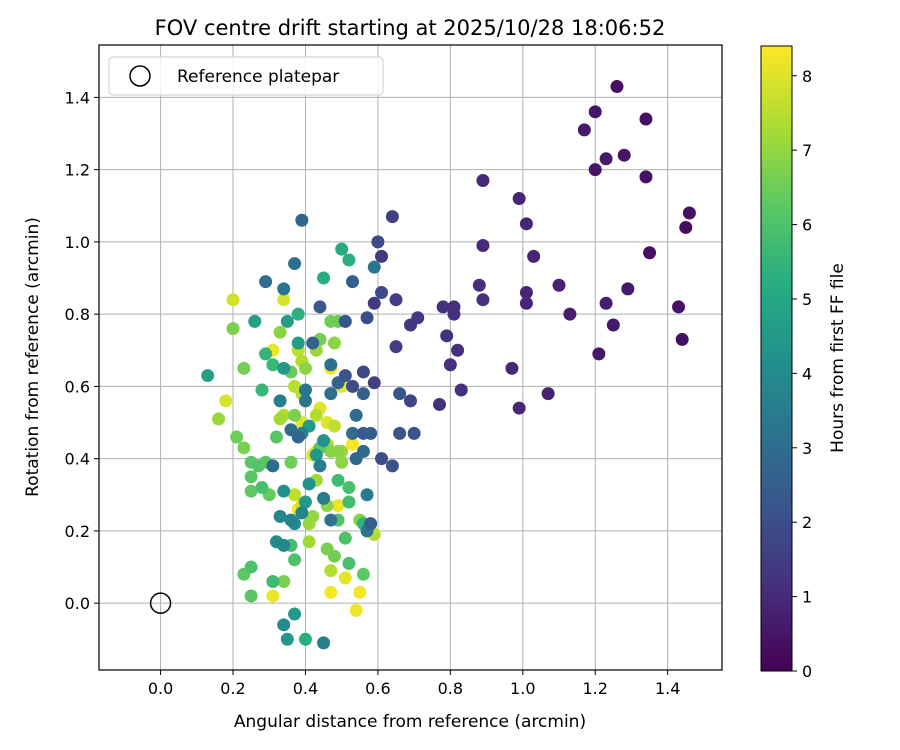 This screenshot has width=900, height=750. What do you see at coordinates (305, 688) in the screenshot?
I see `x-tick-label: 0.4` at bounding box center [305, 688].